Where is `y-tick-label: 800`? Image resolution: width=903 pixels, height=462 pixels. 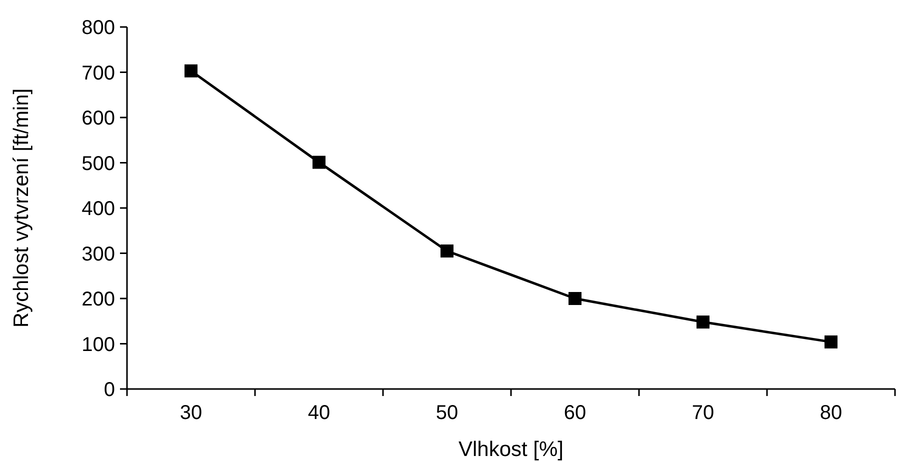
y-tick-label: 800 is located at coordinates (98, 28).